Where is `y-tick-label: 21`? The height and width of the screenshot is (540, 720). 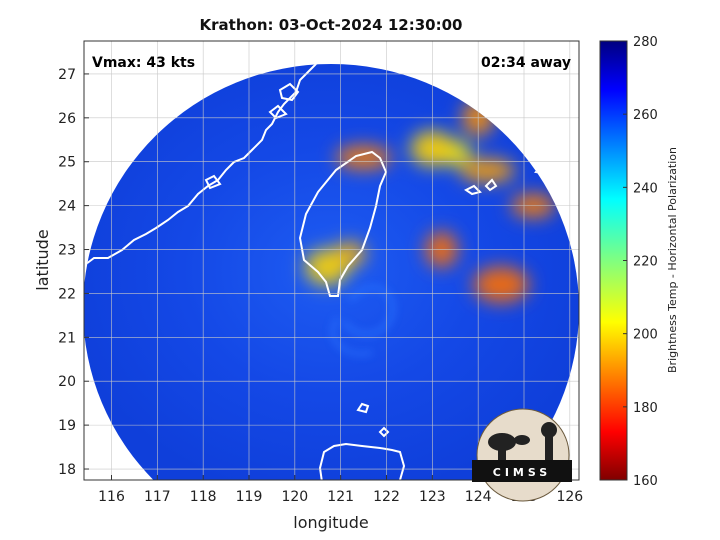
y-tick-label: 21 is located at coordinates (67, 338).